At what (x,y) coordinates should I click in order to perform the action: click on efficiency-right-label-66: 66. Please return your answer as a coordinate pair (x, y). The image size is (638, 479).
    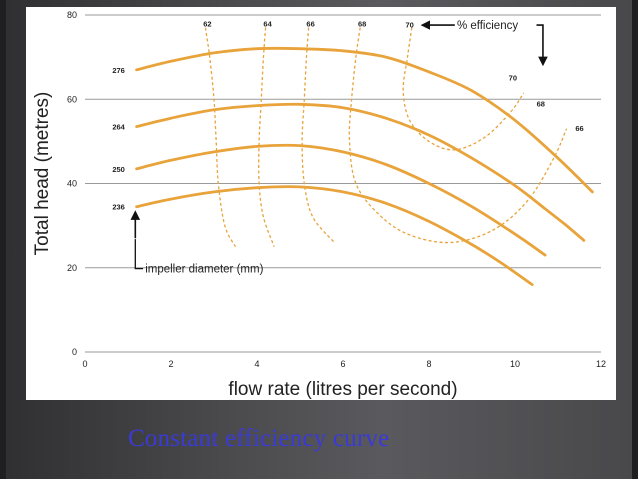
    Looking at the image, I should click on (579, 128).